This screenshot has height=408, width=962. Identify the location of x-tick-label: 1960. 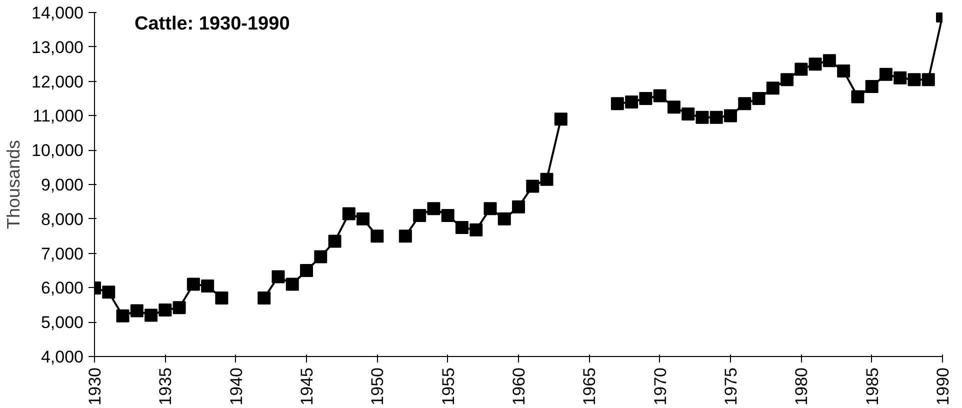
(519, 386).